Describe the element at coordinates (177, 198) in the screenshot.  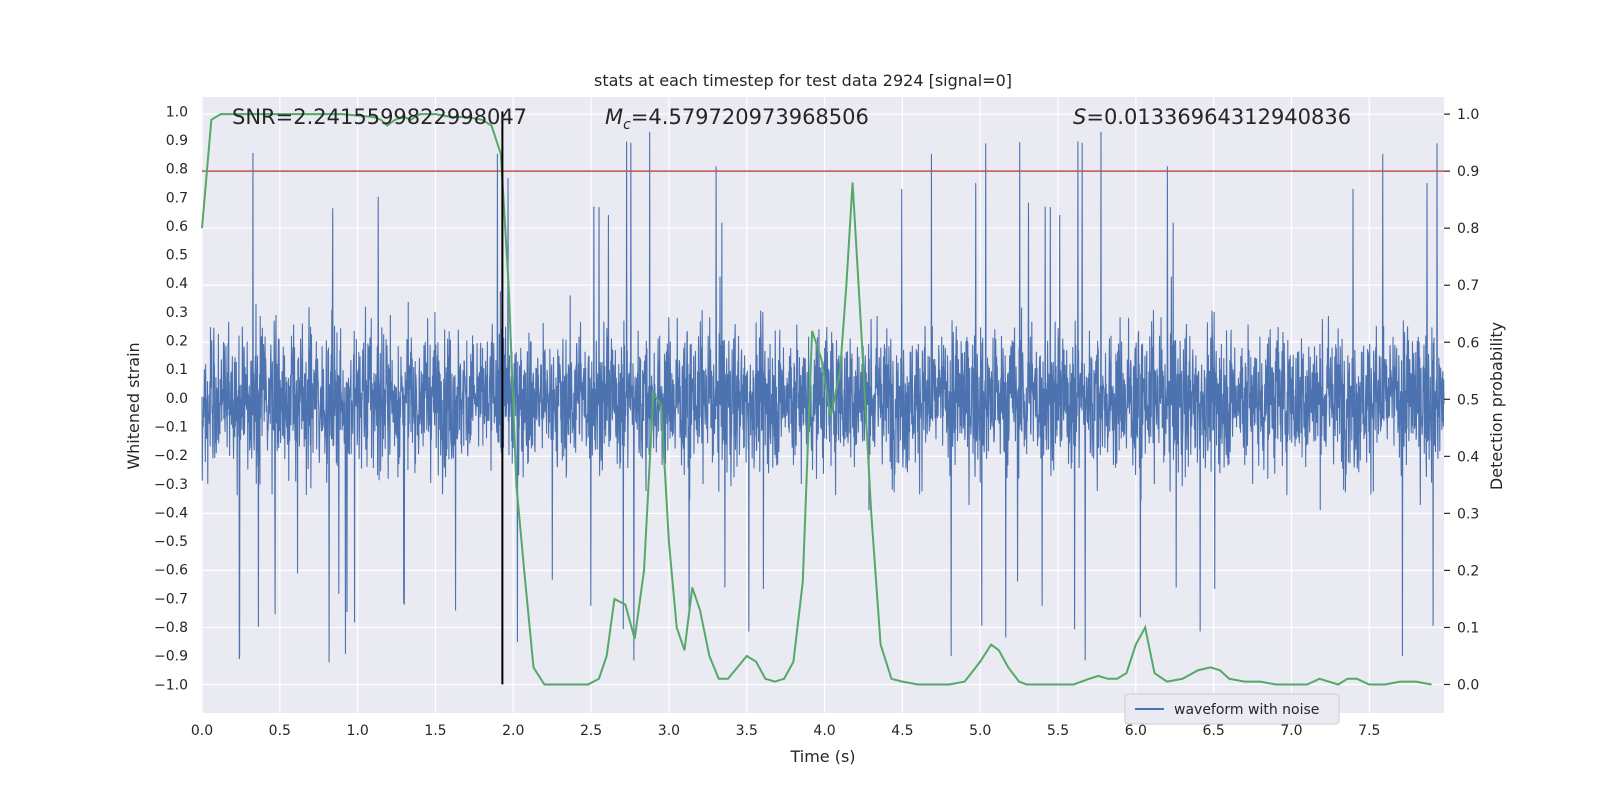
I see `left-tick-label: 0.7` at that location.